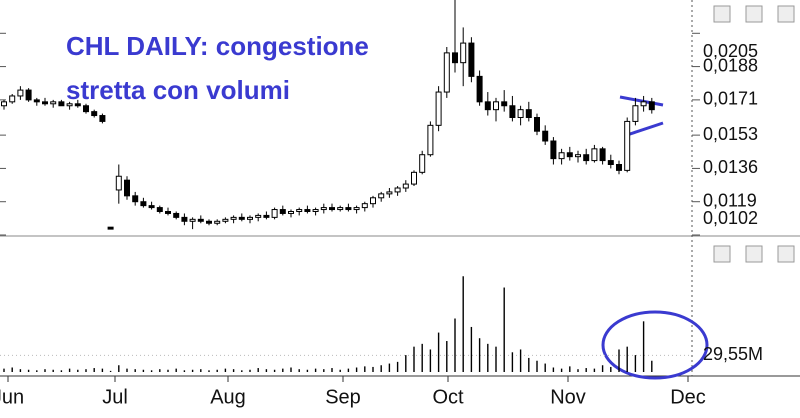 The width and height of the screenshot is (800, 418). I want to click on annotation, so click(655, 237).